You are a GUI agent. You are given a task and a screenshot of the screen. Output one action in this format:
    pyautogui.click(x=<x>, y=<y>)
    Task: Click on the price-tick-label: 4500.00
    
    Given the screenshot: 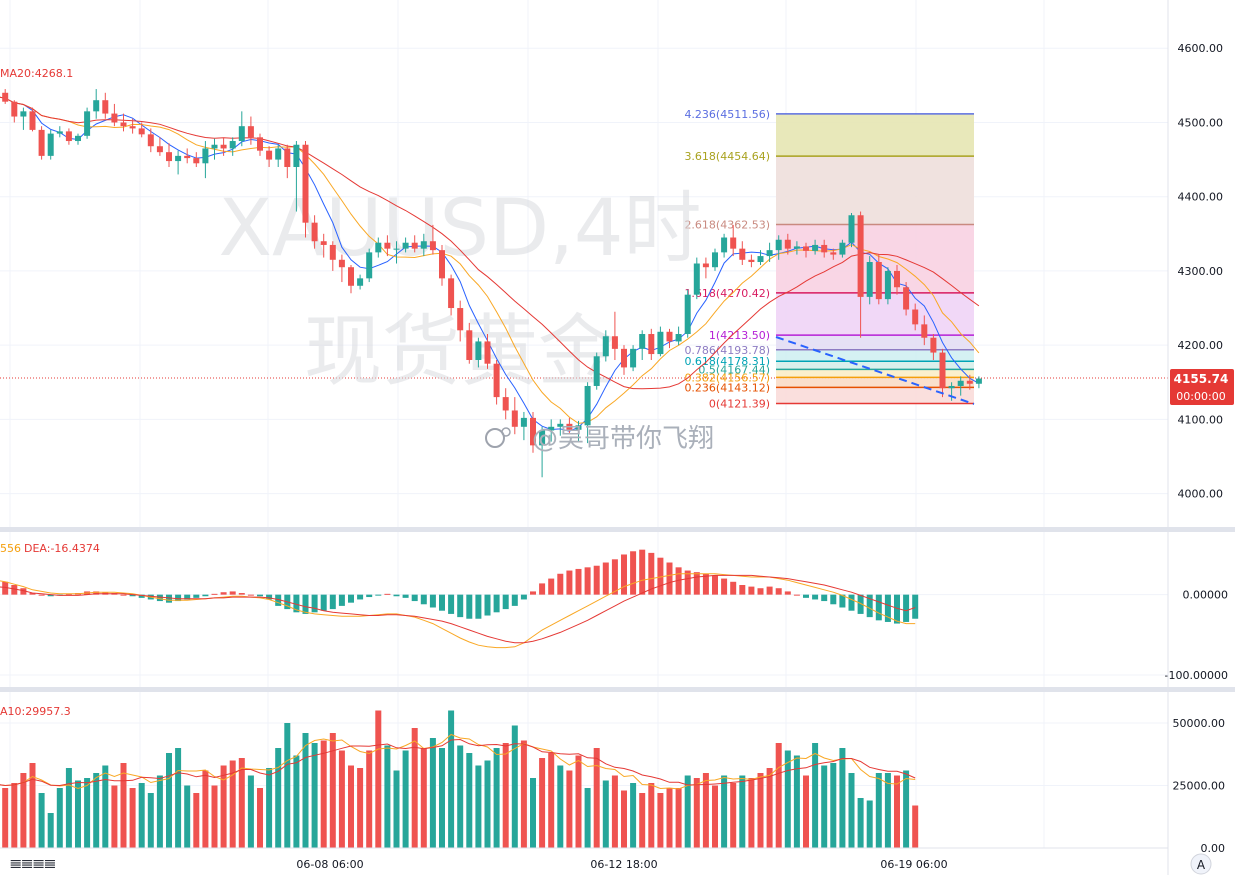 What is the action you would take?
    pyautogui.click(x=1201, y=122)
    